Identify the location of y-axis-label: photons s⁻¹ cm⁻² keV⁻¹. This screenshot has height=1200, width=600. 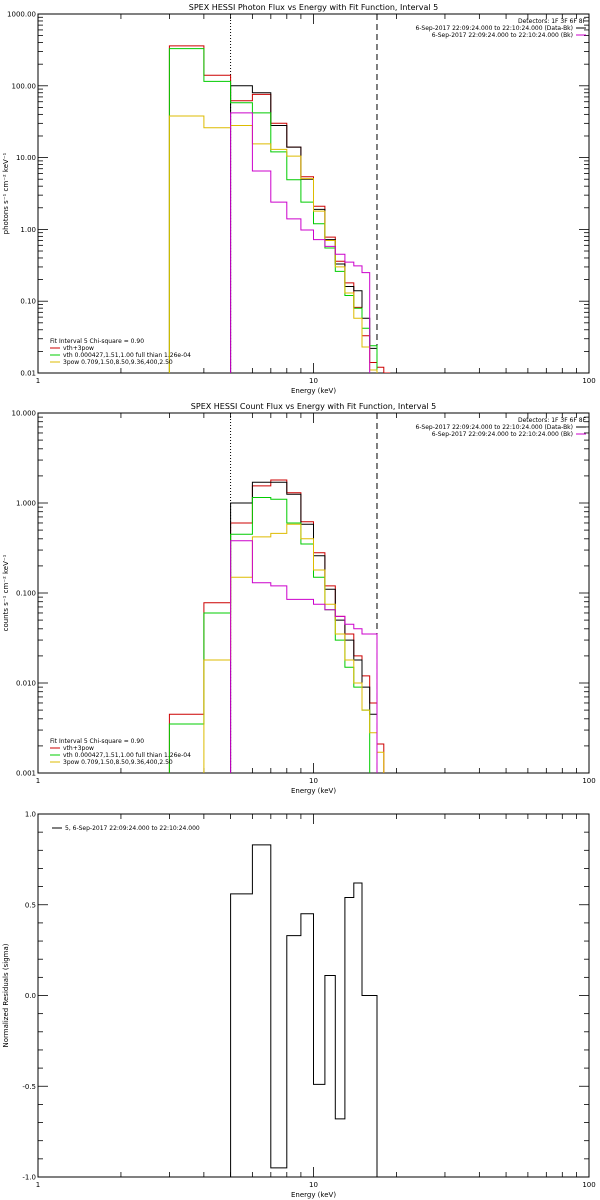
(6, 193).